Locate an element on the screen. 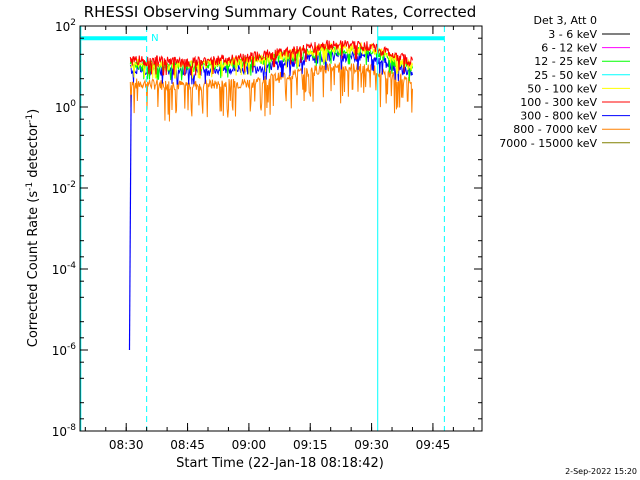 Image resolution: width=640 pixels, height=480 pixels. y-axis-label-mid: detector is located at coordinates (33, 152).